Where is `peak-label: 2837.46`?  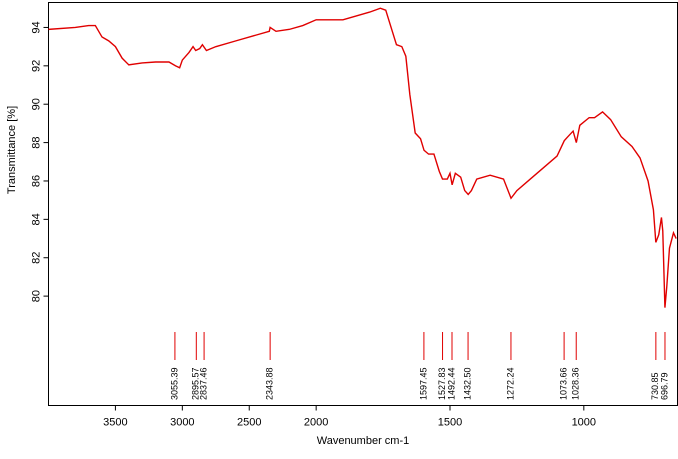
peak-label: 2837.46 is located at coordinates (203, 383).